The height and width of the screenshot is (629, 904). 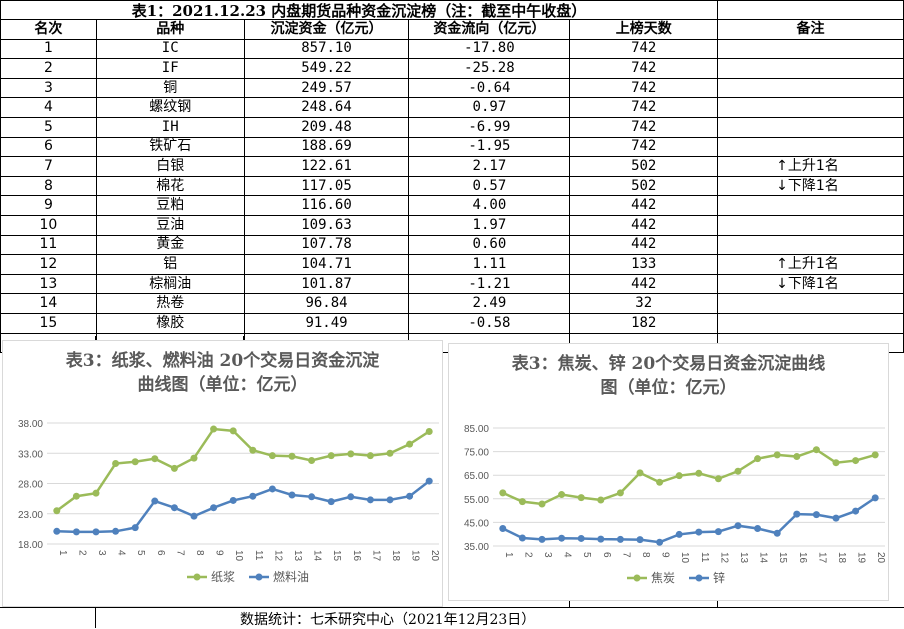 I want to click on capital-cell: 109.63, so click(x=326, y=225).